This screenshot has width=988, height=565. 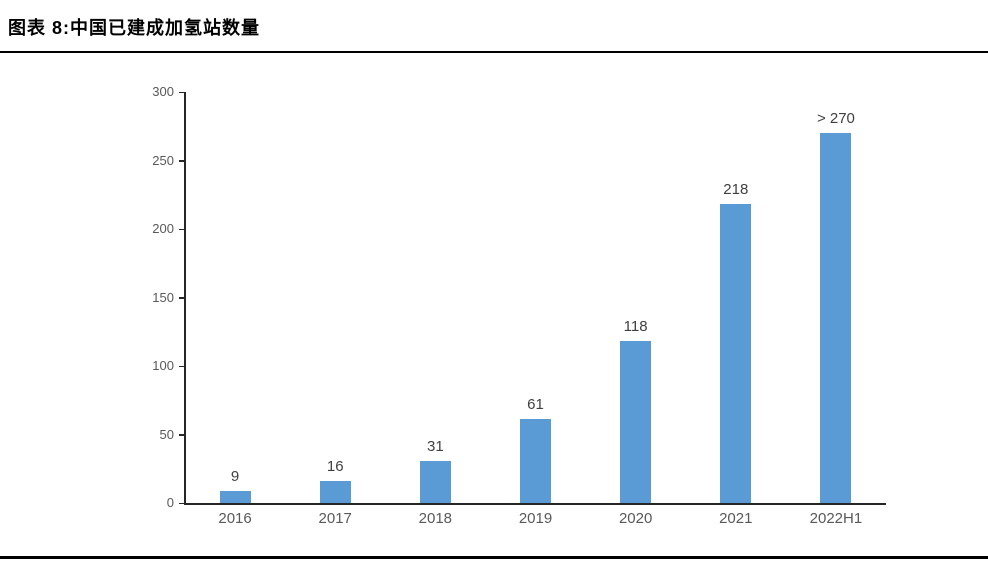 What do you see at coordinates (435, 446) in the screenshot?
I see `bar-value-label: 31` at bounding box center [435, 446].